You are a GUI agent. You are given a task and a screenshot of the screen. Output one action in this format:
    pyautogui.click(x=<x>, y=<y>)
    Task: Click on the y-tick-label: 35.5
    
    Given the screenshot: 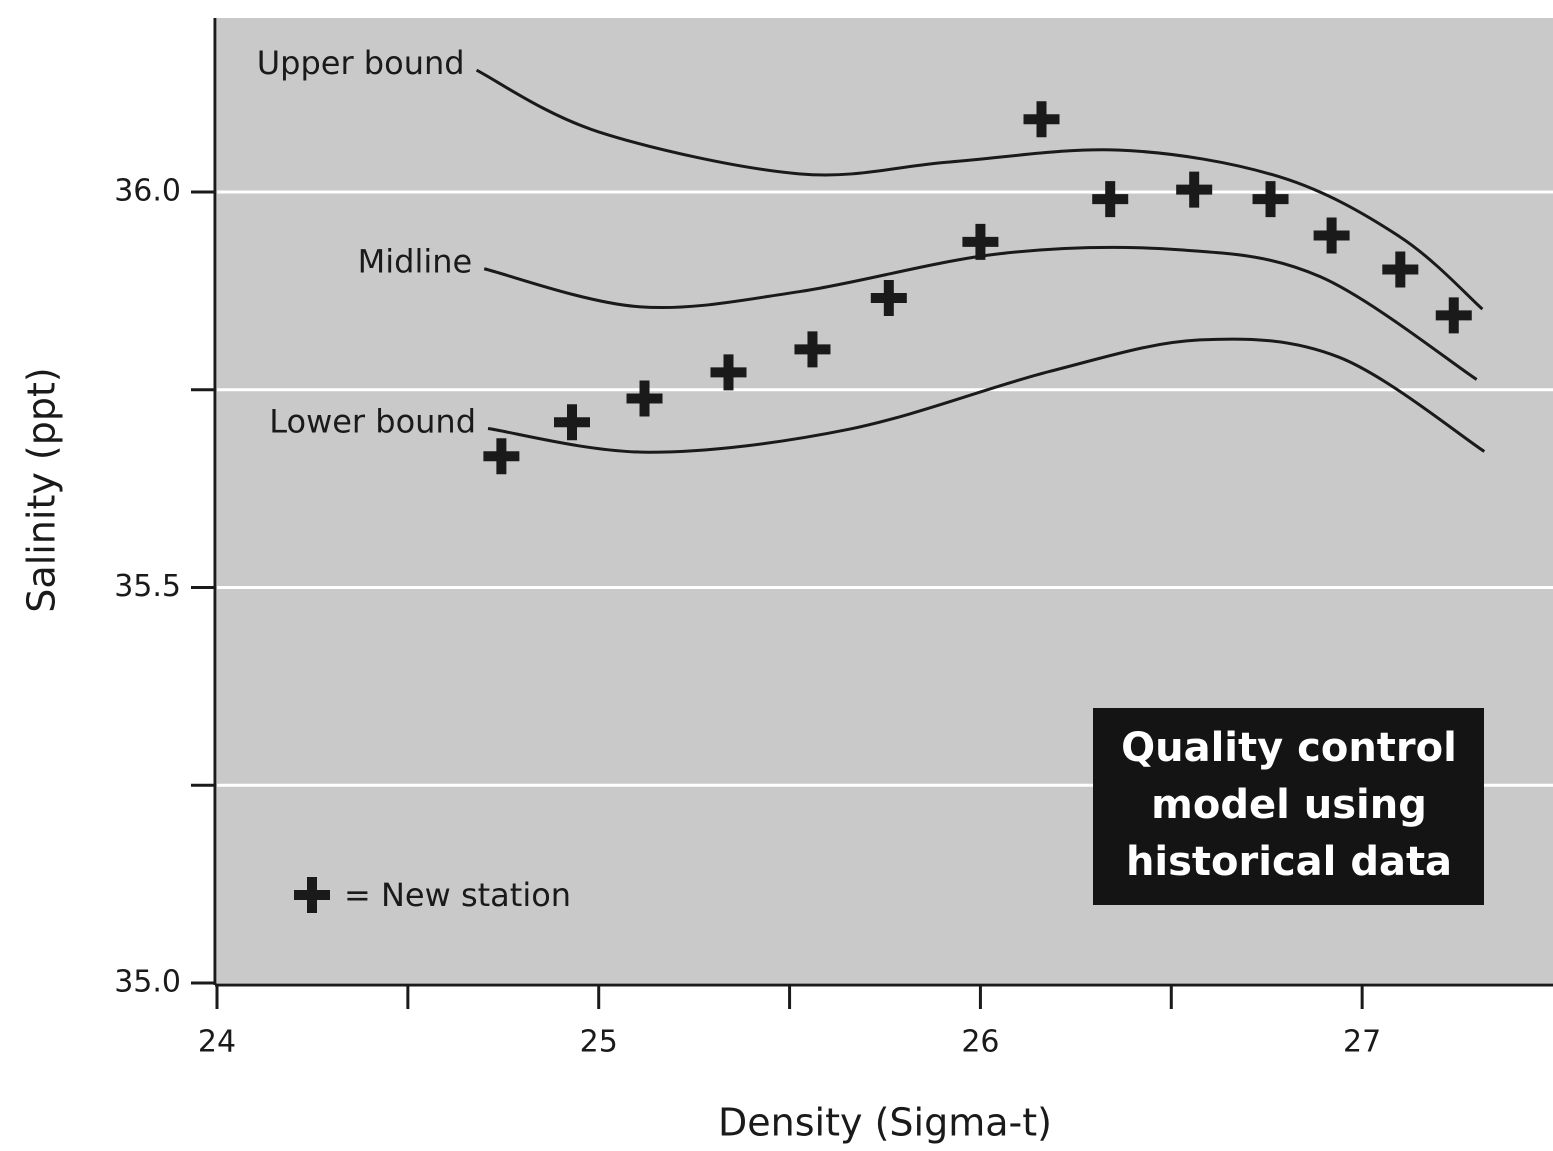 What is the action you would take?
    pyautogui.click(x=147, y=586)
    